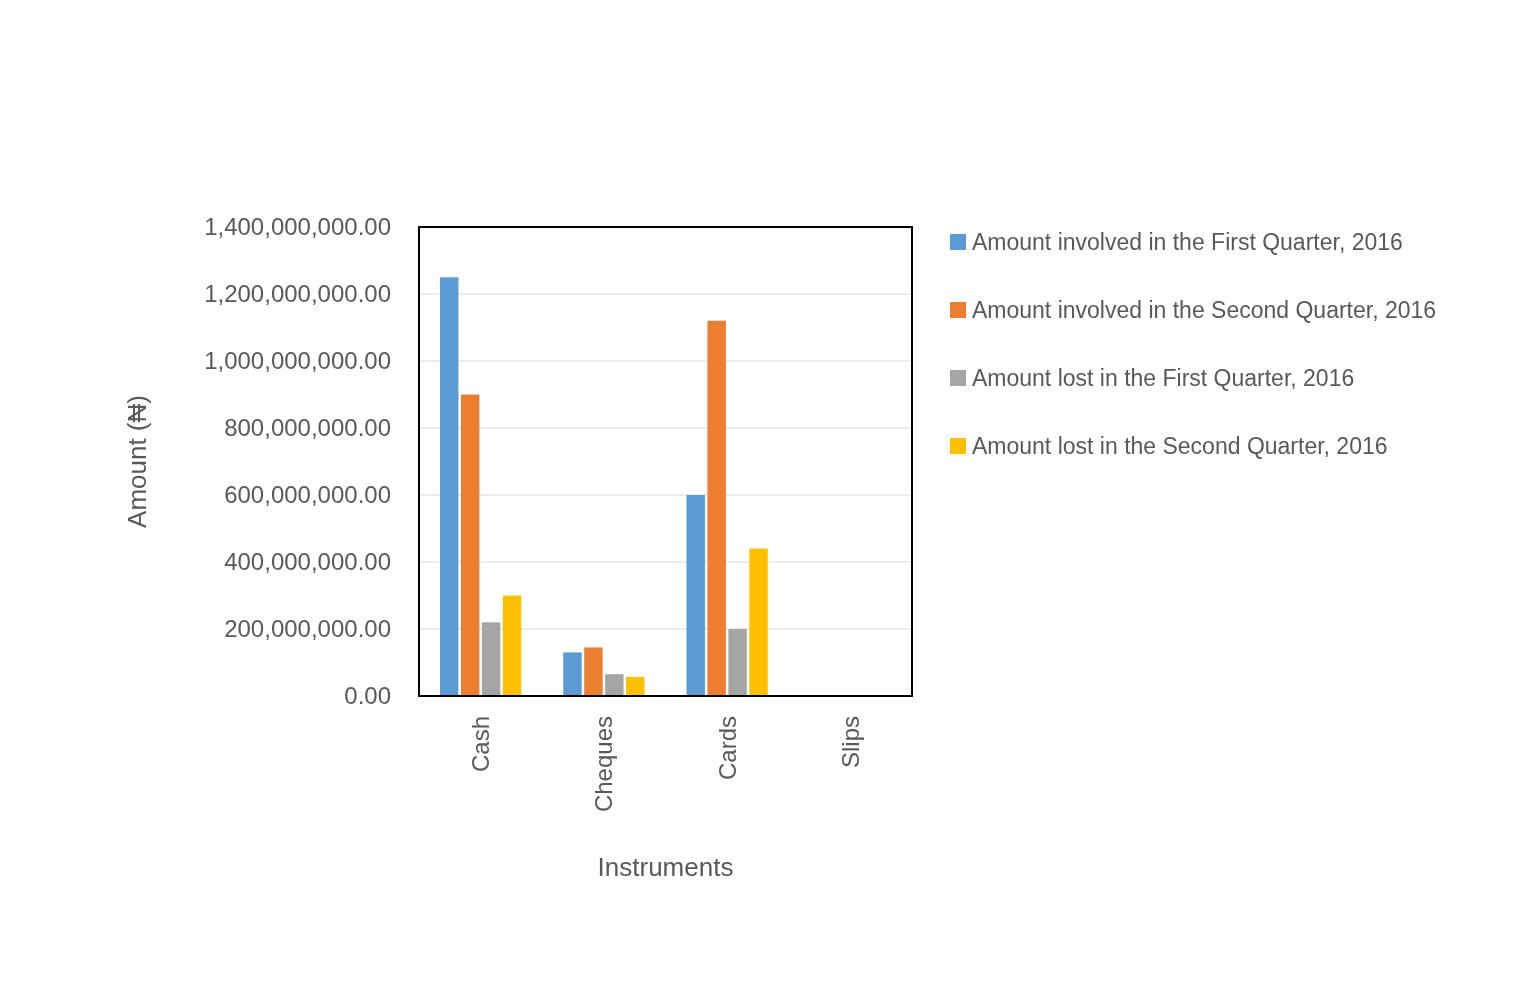  I want to click on x-tick-label: Cash, so click(481, 744).